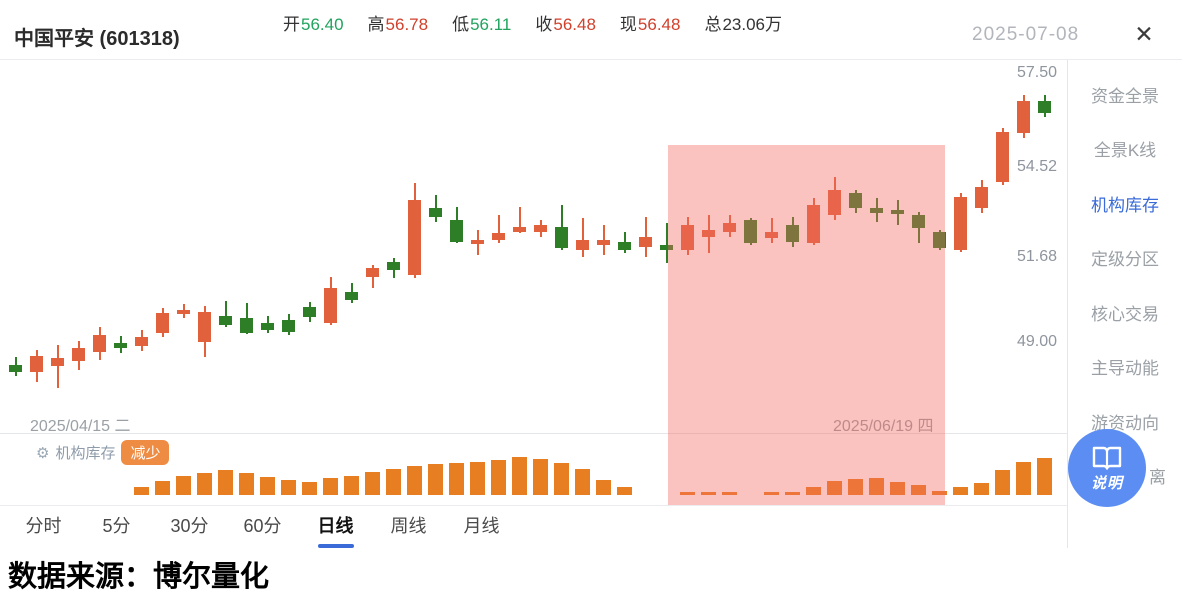  I want to click on sidebar-item-panorama-kline: 全景K线, so click(1125, 151).